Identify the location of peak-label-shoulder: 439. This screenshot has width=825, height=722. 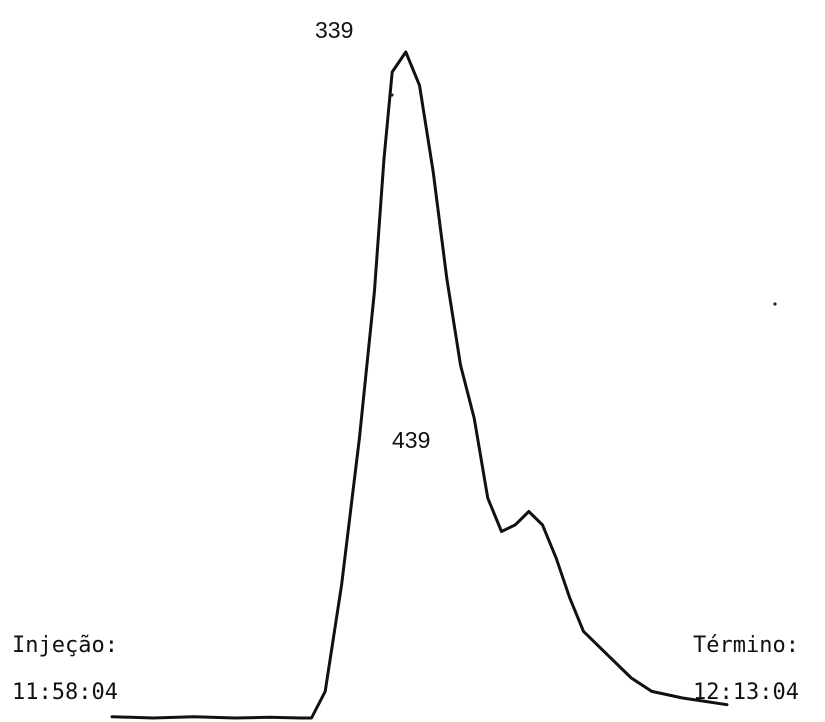
(411, 440).